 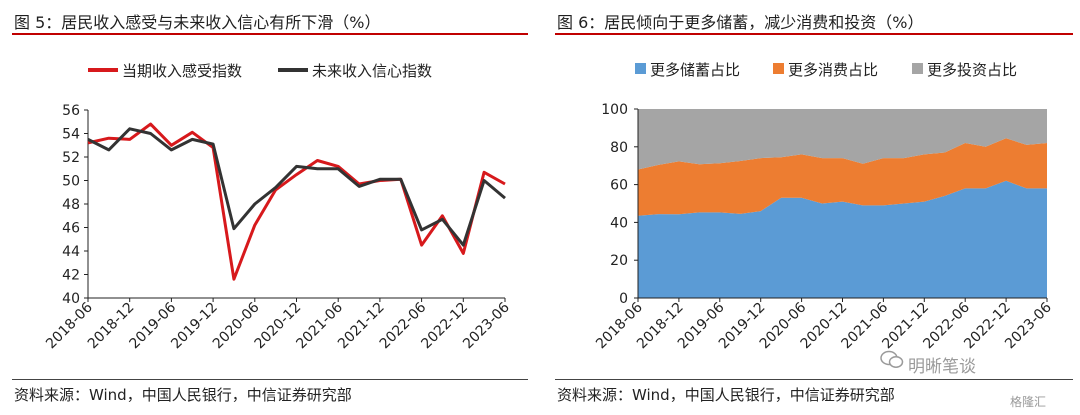 I want to click on left-chart-title: 图 5：居民收入感受与未来收入信心有所下滑（%）, so click(x=197, y=22).